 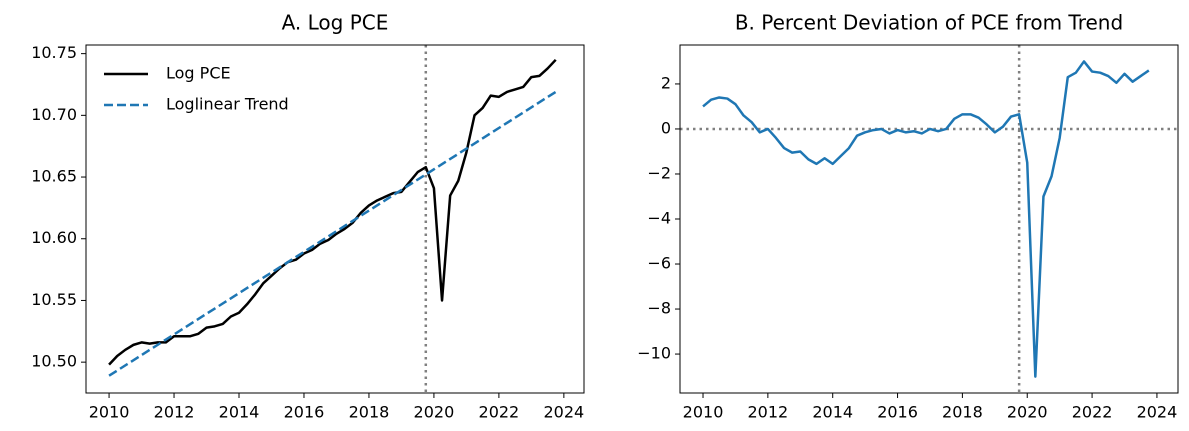 I want to click on y-tick-label: 10.65, so click(x=54, y=176).